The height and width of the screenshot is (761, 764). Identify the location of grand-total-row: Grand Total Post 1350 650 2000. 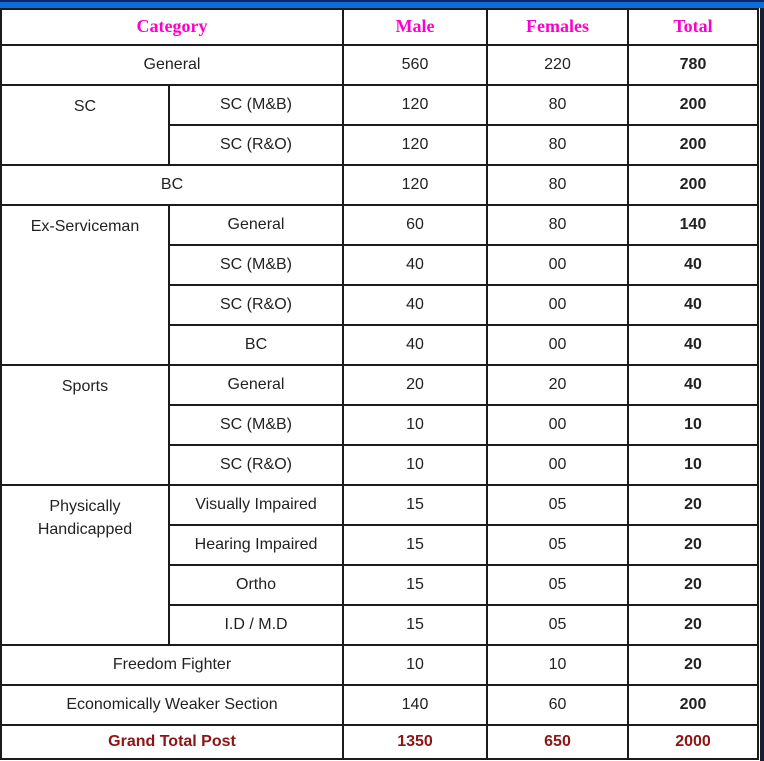
(380, 742).